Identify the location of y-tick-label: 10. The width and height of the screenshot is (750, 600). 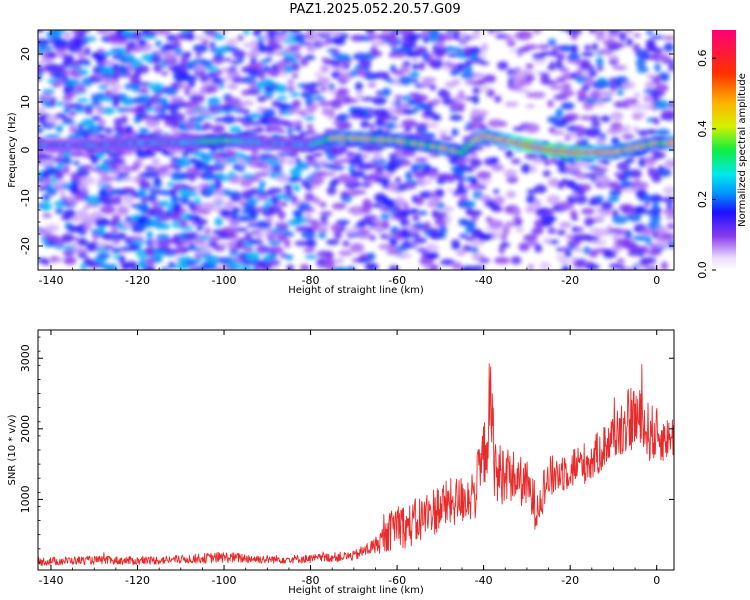
(25, 102).